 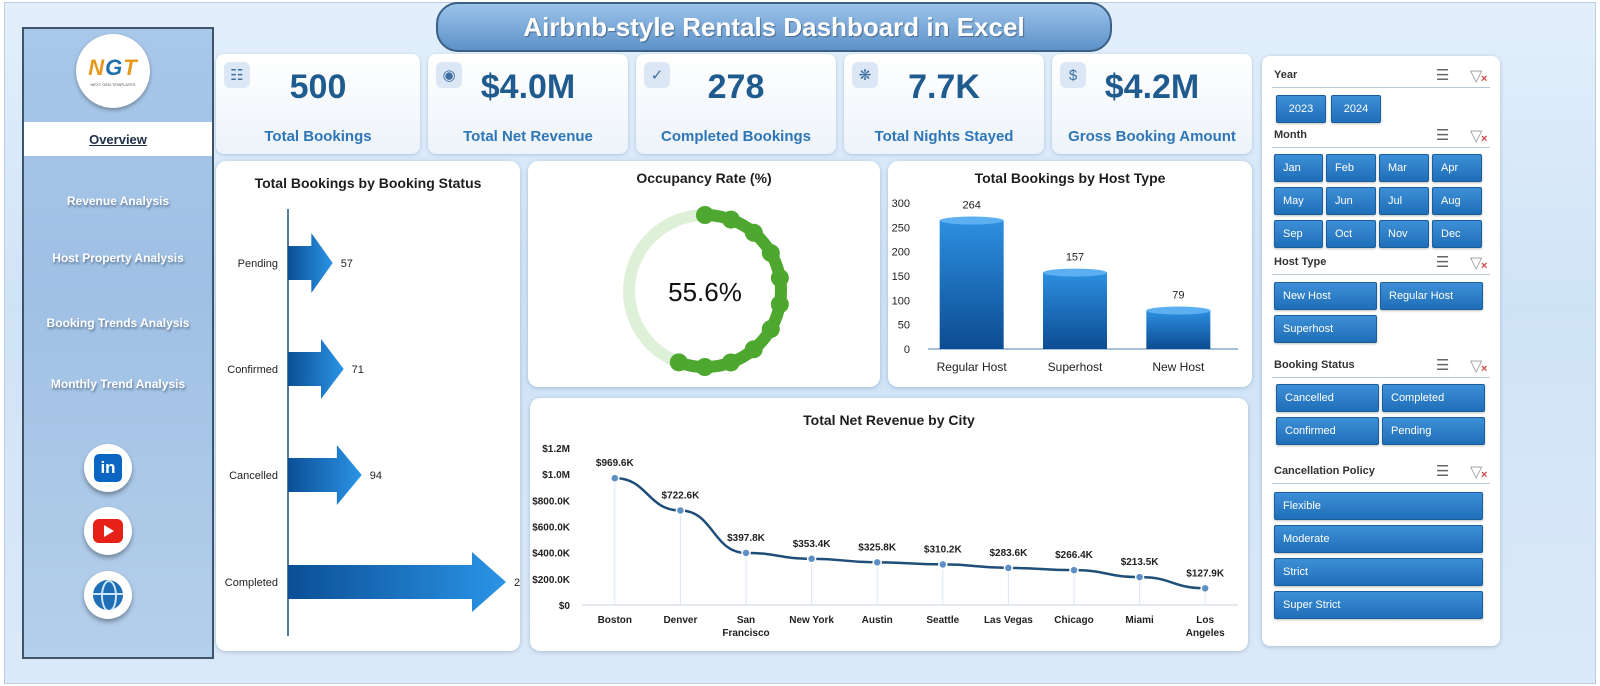 What do you see at coordinates (1378, 605) in the screenshot?
I see `slicer-policy-super-strict: Super Strict` at bounding box center [1378, 605].